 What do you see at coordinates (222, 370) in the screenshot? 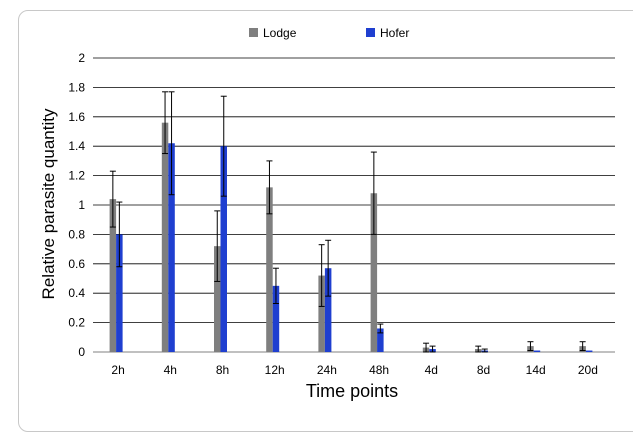
I see `x-tick-label: 8h` at bounding box center [222, 370].